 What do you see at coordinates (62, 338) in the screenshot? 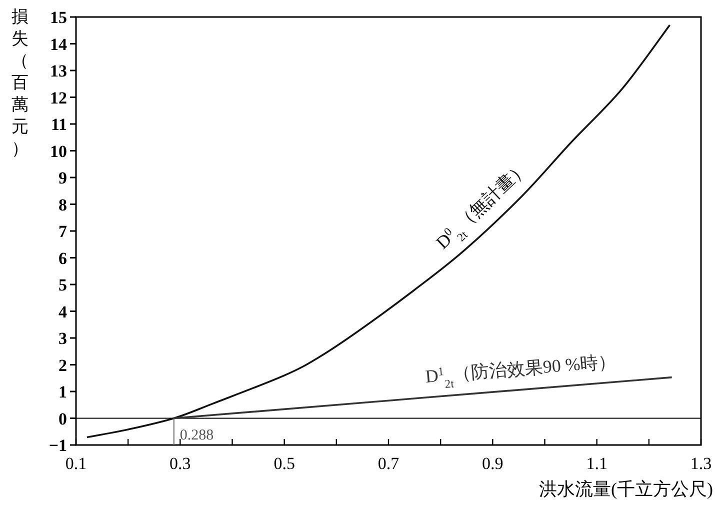
I see `y-tick-label: 3` at bounding box center [62, 338].